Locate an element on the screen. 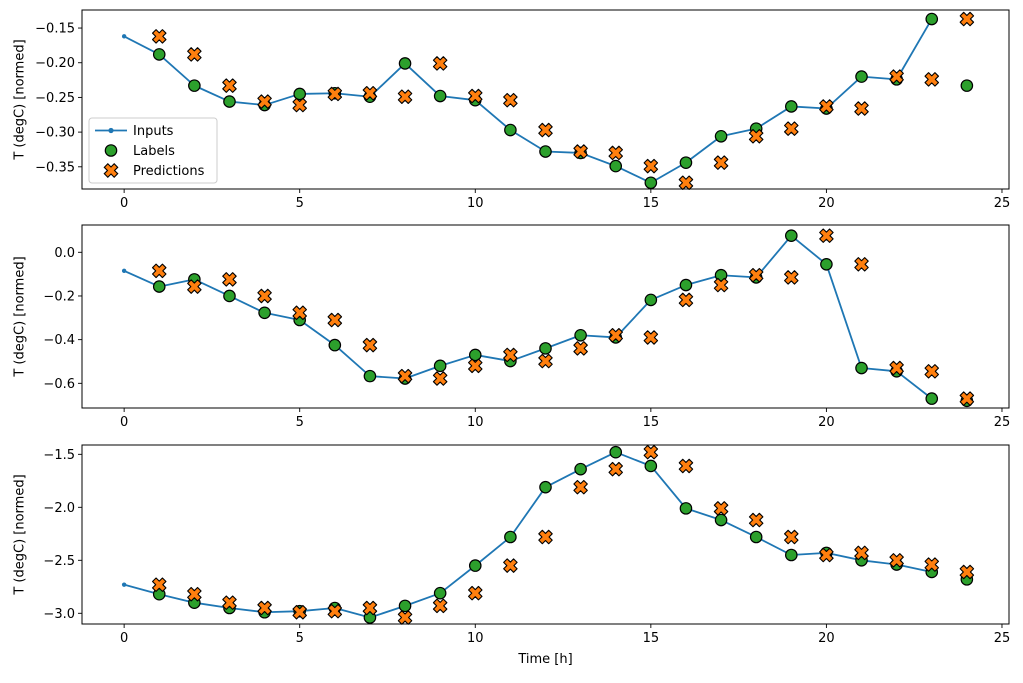  y-axis-label-bottom: T (degC) [normed] is located at coordinates (20, 534).